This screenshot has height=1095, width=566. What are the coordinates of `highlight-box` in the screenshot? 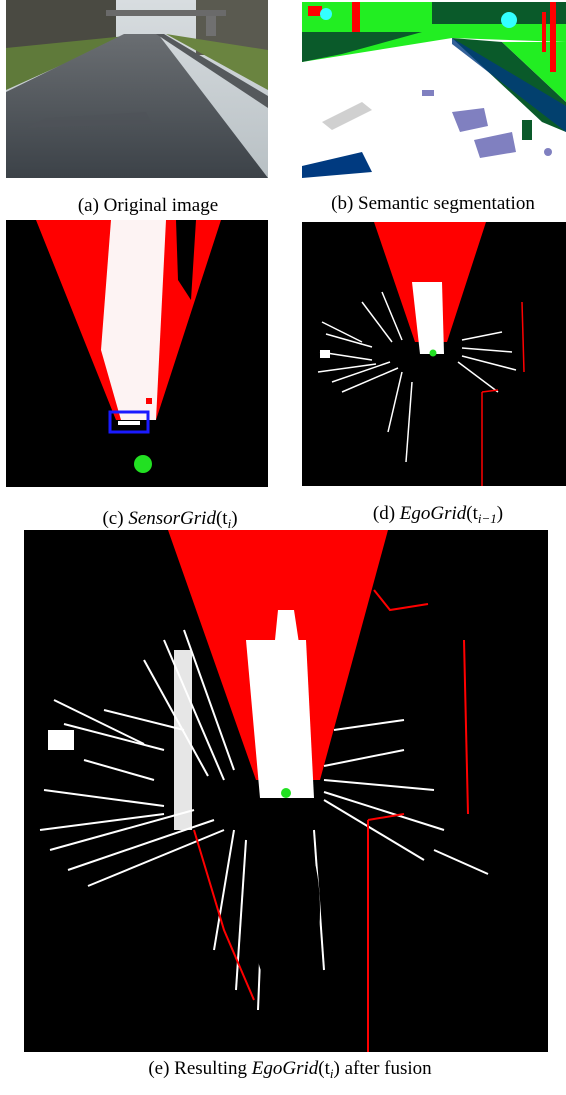 It's located at (129, 422).